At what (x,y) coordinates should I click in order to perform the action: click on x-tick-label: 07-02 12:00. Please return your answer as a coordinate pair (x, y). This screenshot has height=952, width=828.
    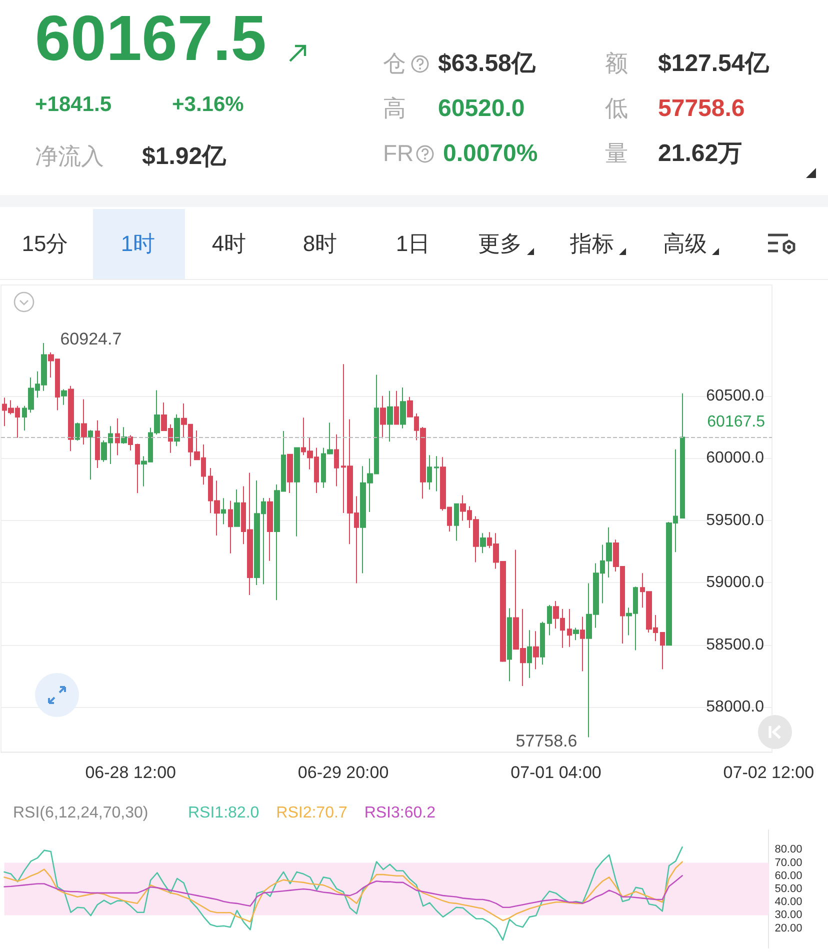
    Looking at the image, I should click on (768, 772).